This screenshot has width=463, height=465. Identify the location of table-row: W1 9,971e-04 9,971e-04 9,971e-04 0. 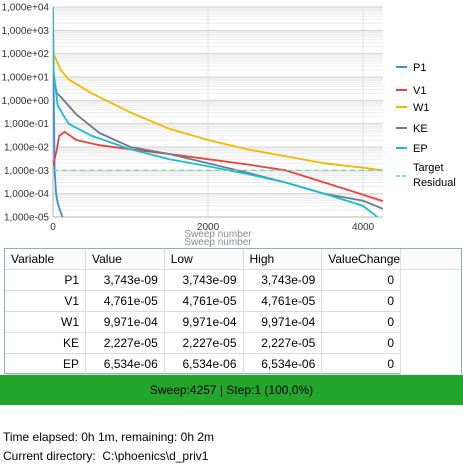
(233, 322).